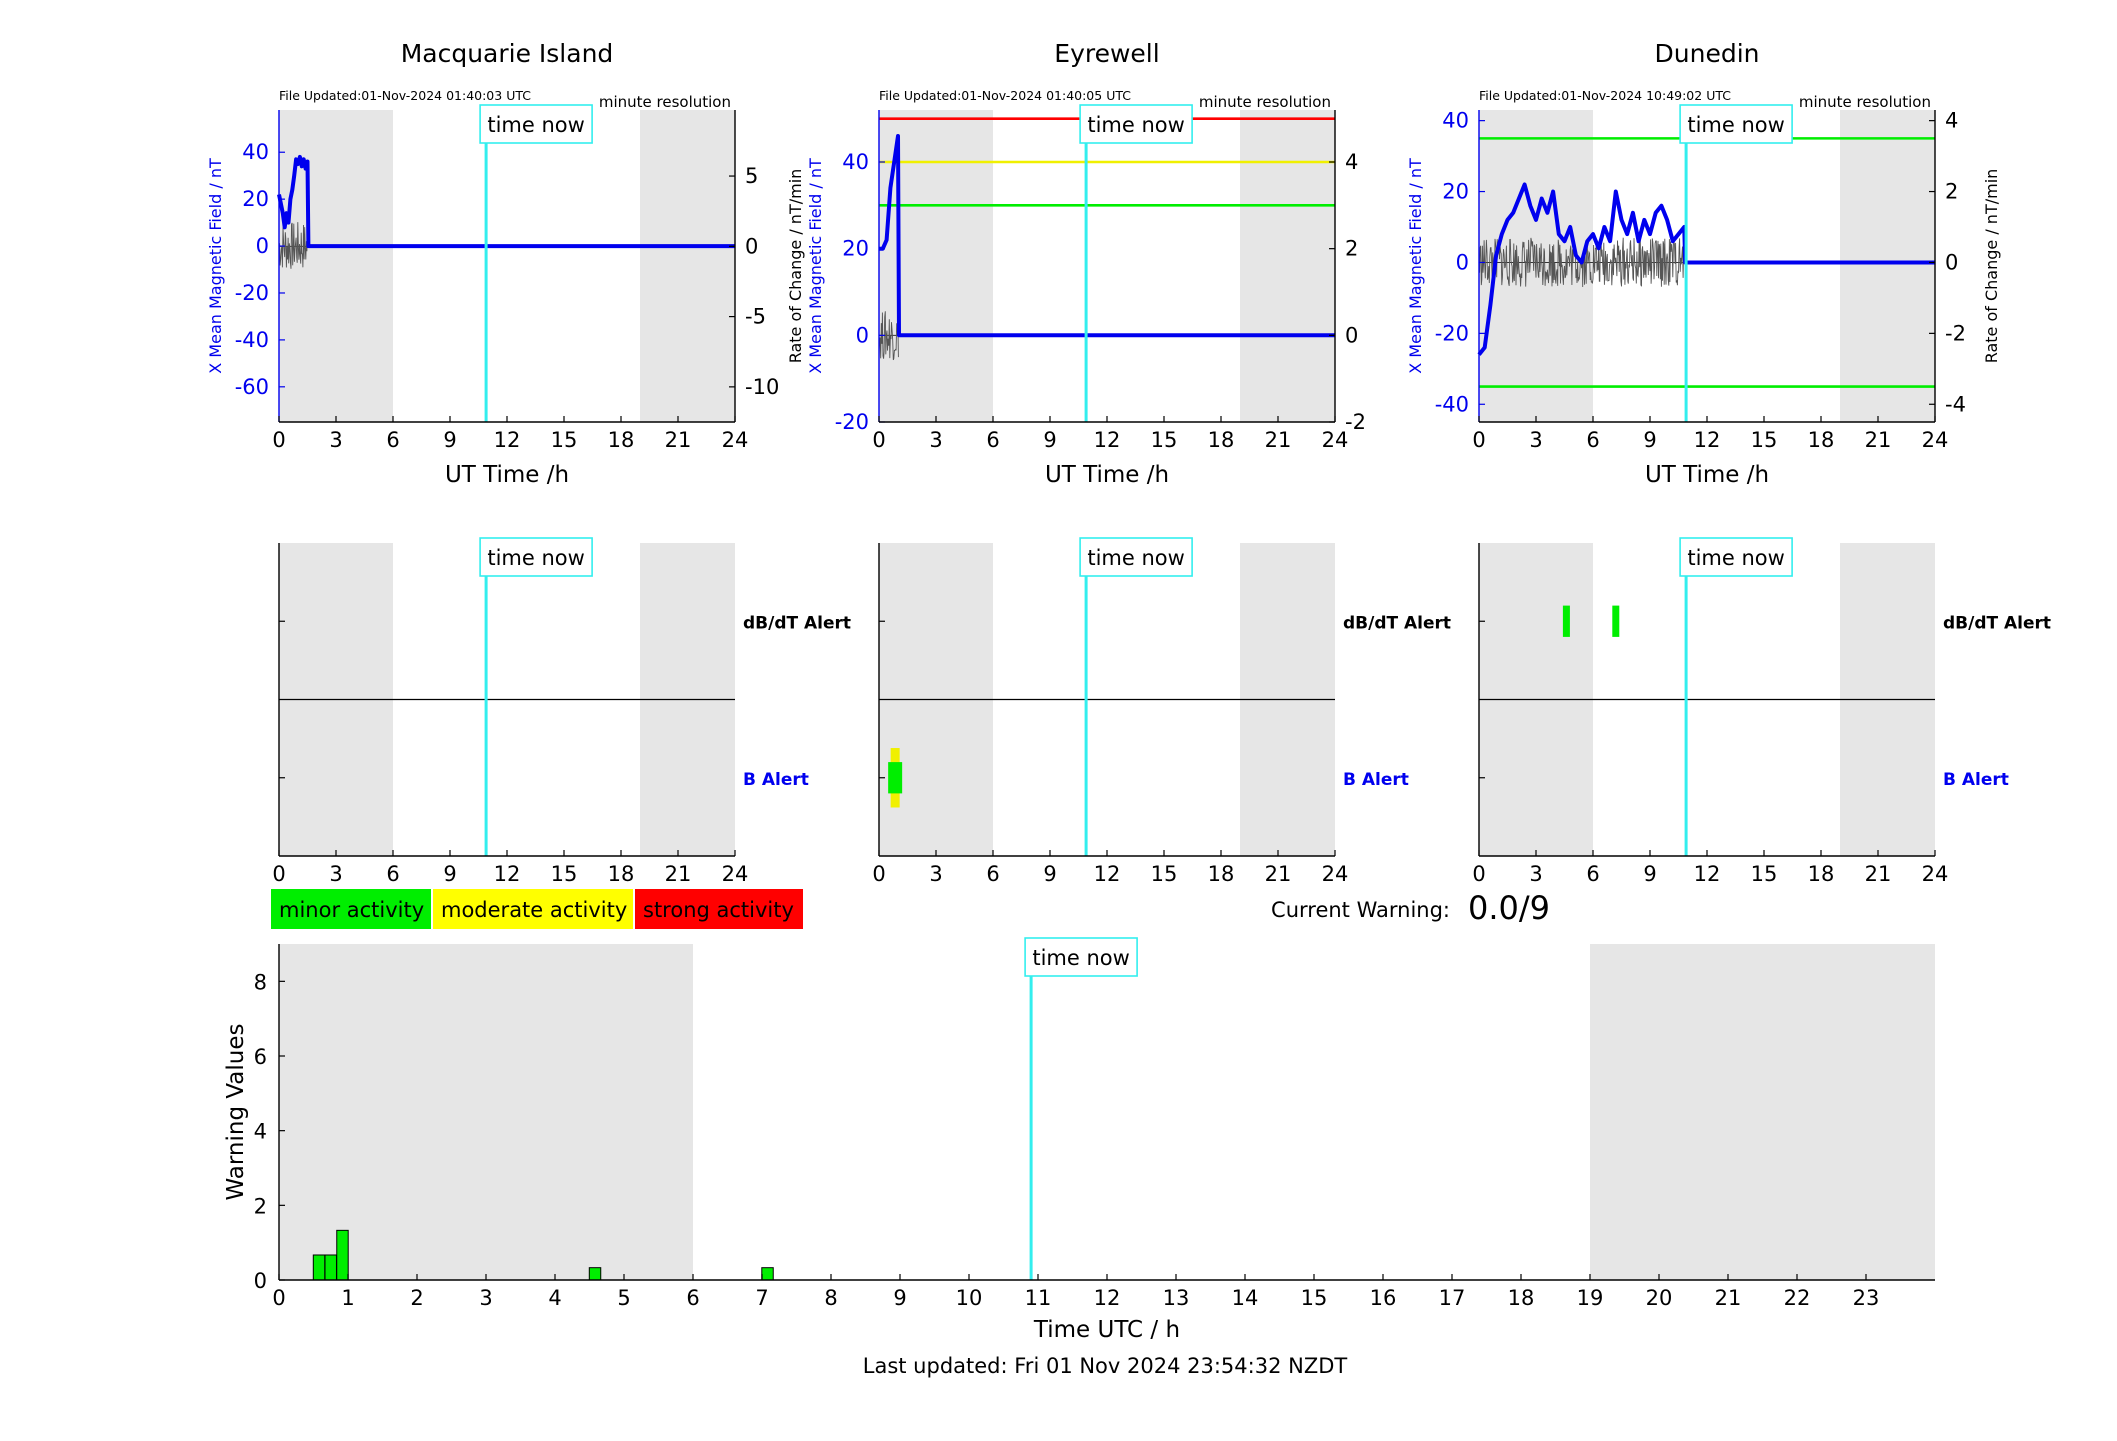 The height and width of the screenshot is (1441, 2117). I want to click on left-tick-label: 40, so click(255, 152).